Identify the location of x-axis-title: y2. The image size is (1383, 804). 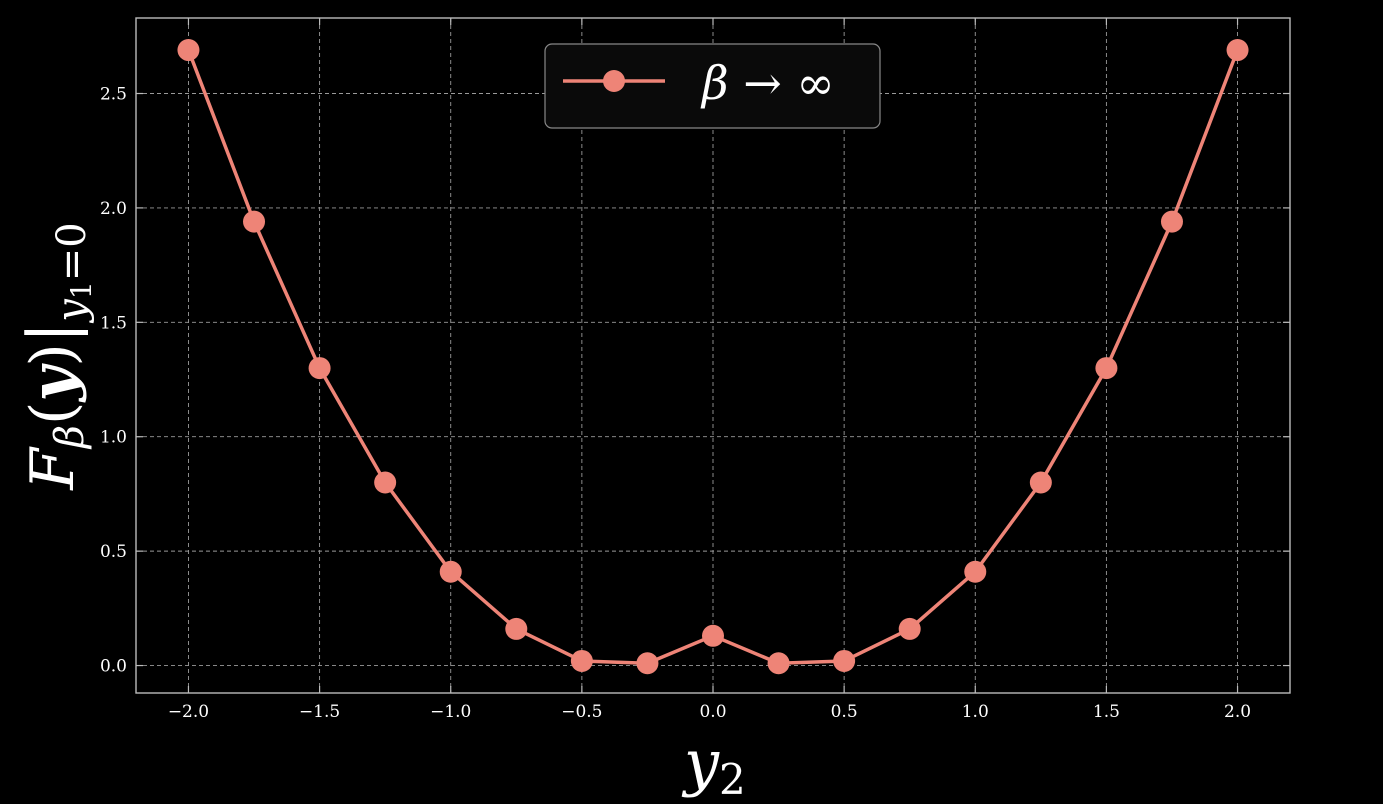
(713, 765).